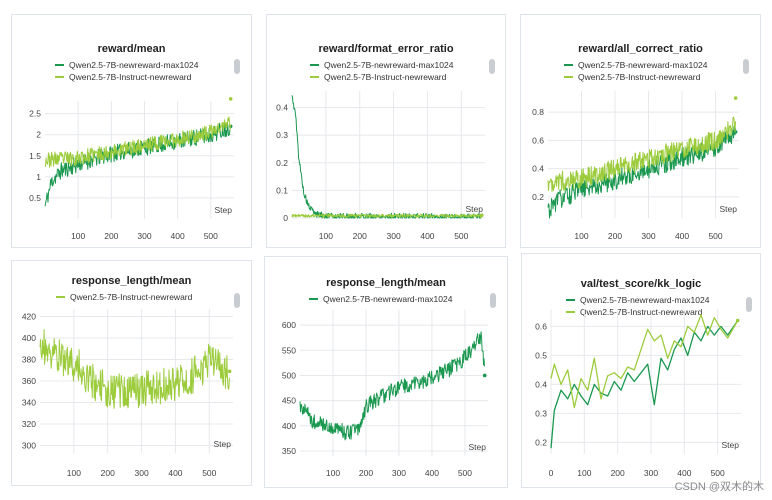  Describe the element at coordinates (538, 140) in the screenshot. I see `y-tick-label: 0.6` at that location.